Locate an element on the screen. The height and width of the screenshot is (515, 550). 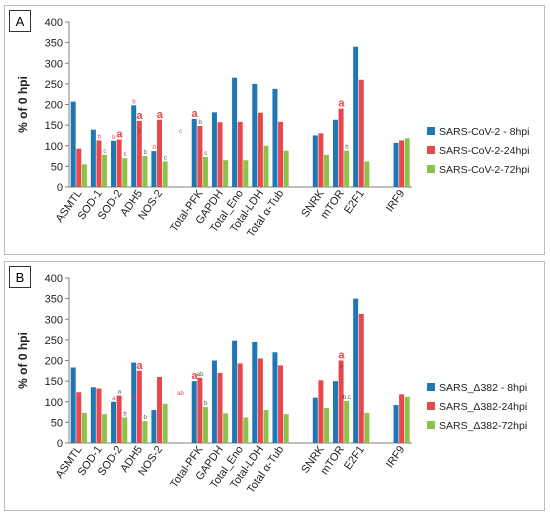
bar-a-s0-c12 is located at coordinates (315, 161).